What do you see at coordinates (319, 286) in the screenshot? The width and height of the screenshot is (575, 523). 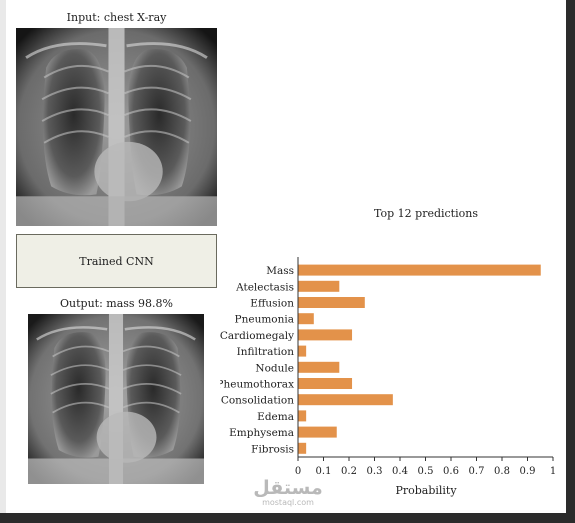 I see `bar-atelectasis` at bounding box center [319, 286].